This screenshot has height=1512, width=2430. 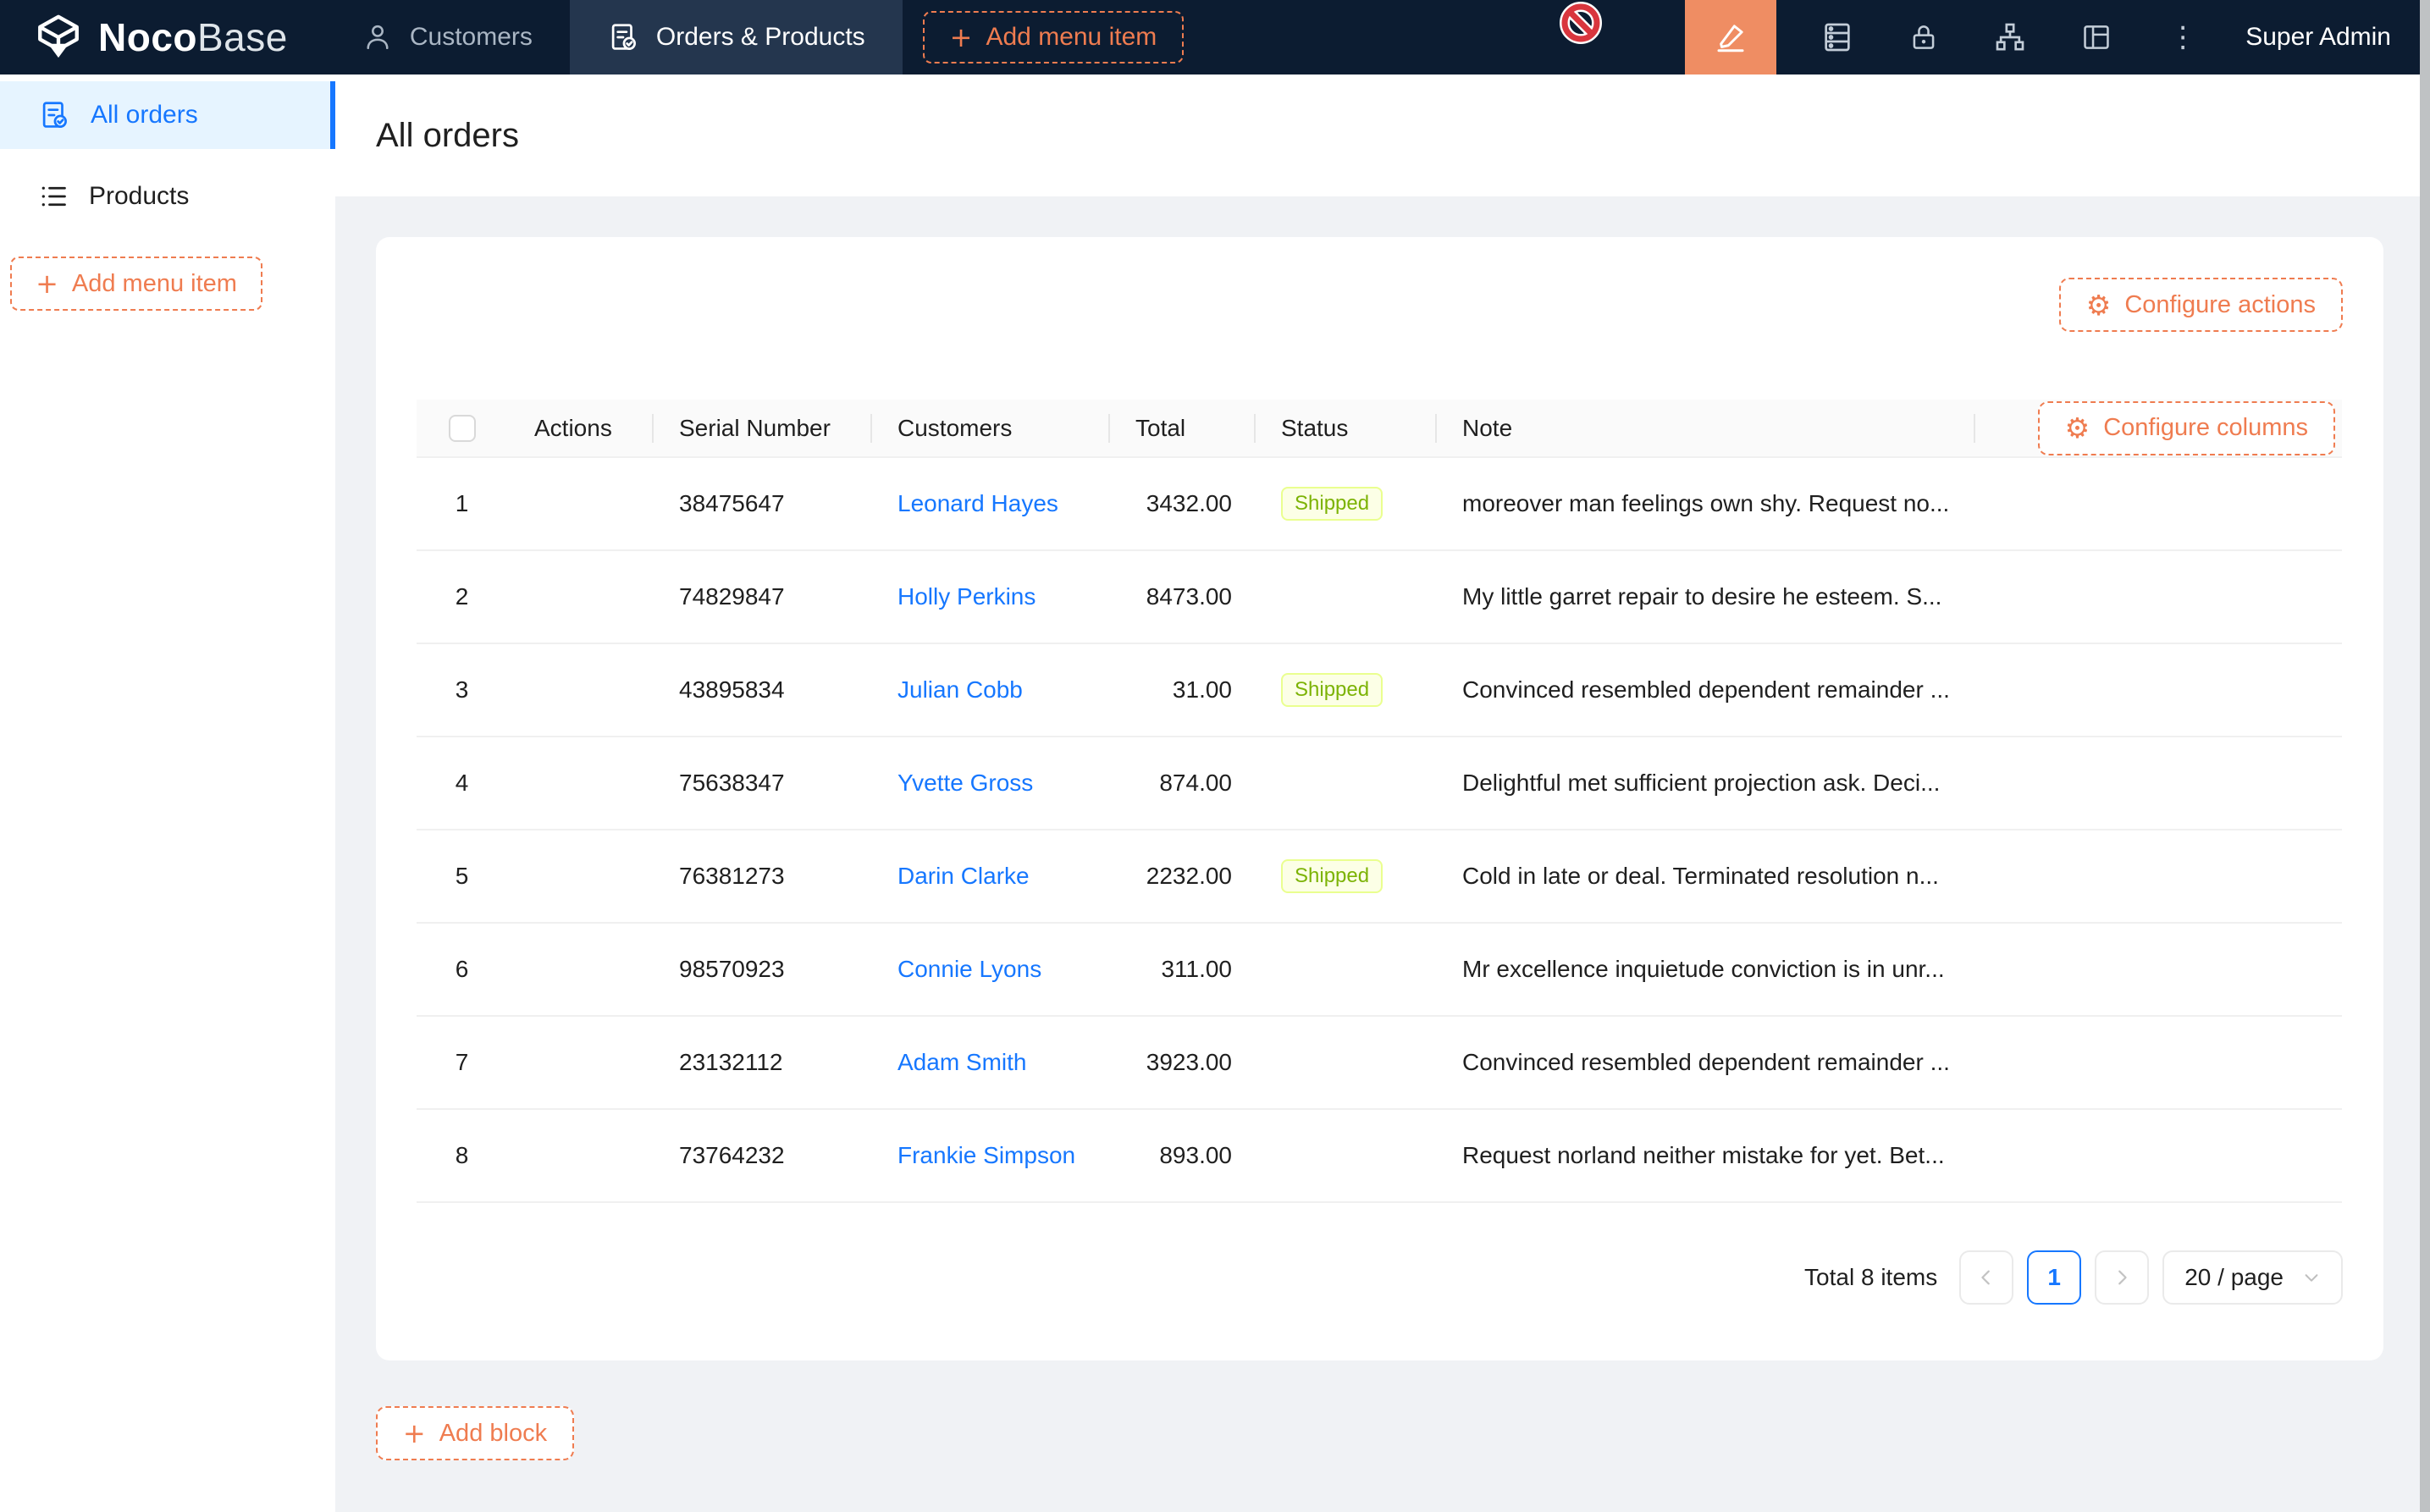 What do you see at coordinates (1987, 1277) in the screenshot?
I see `pagination-prev-button` at bounding box center [1987, 1277].